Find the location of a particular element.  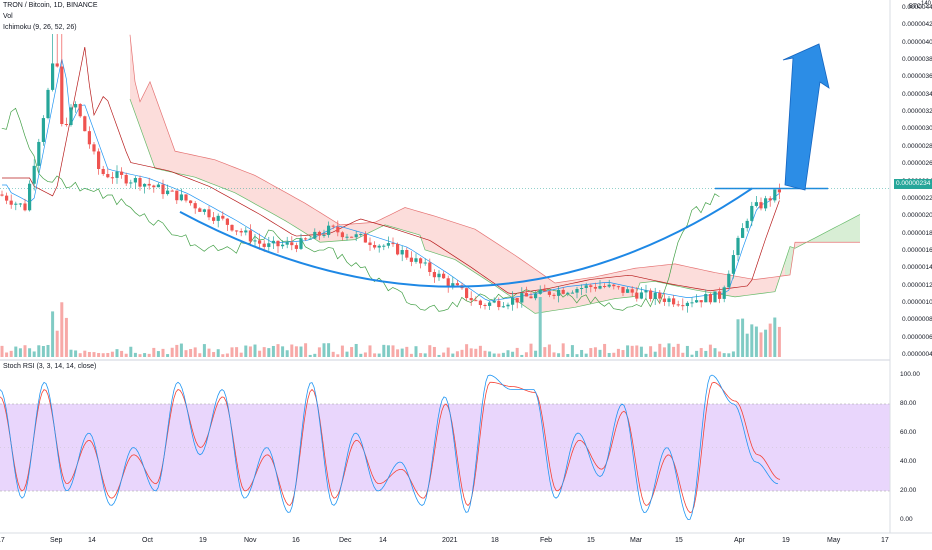

time-tick-label: Dec is located at coordinates (345, 540).